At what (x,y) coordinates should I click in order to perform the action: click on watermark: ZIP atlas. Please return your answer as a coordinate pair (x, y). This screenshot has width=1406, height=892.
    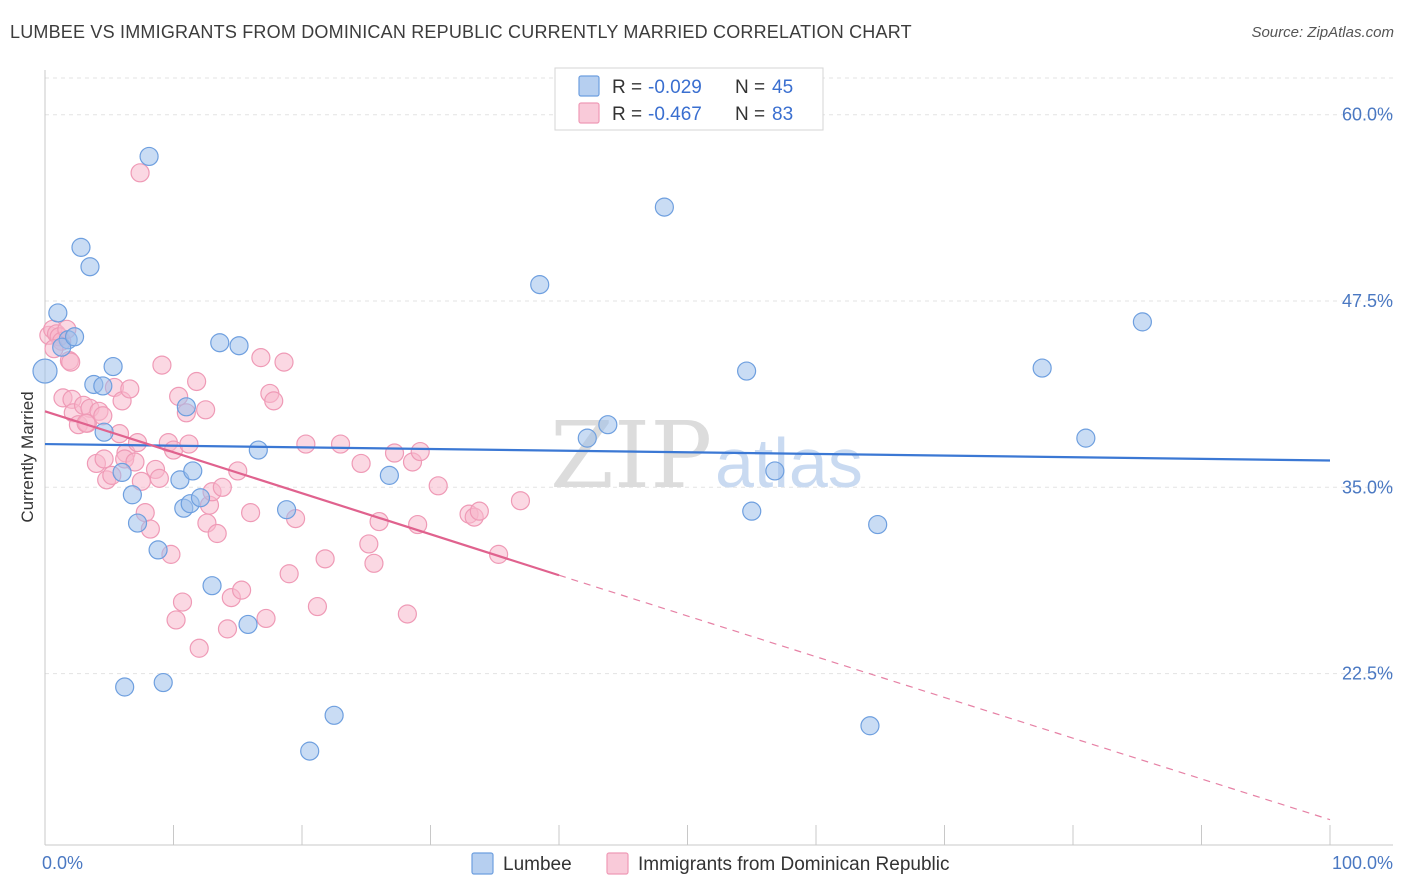
    Looking at the image, I should click on (706, 455).